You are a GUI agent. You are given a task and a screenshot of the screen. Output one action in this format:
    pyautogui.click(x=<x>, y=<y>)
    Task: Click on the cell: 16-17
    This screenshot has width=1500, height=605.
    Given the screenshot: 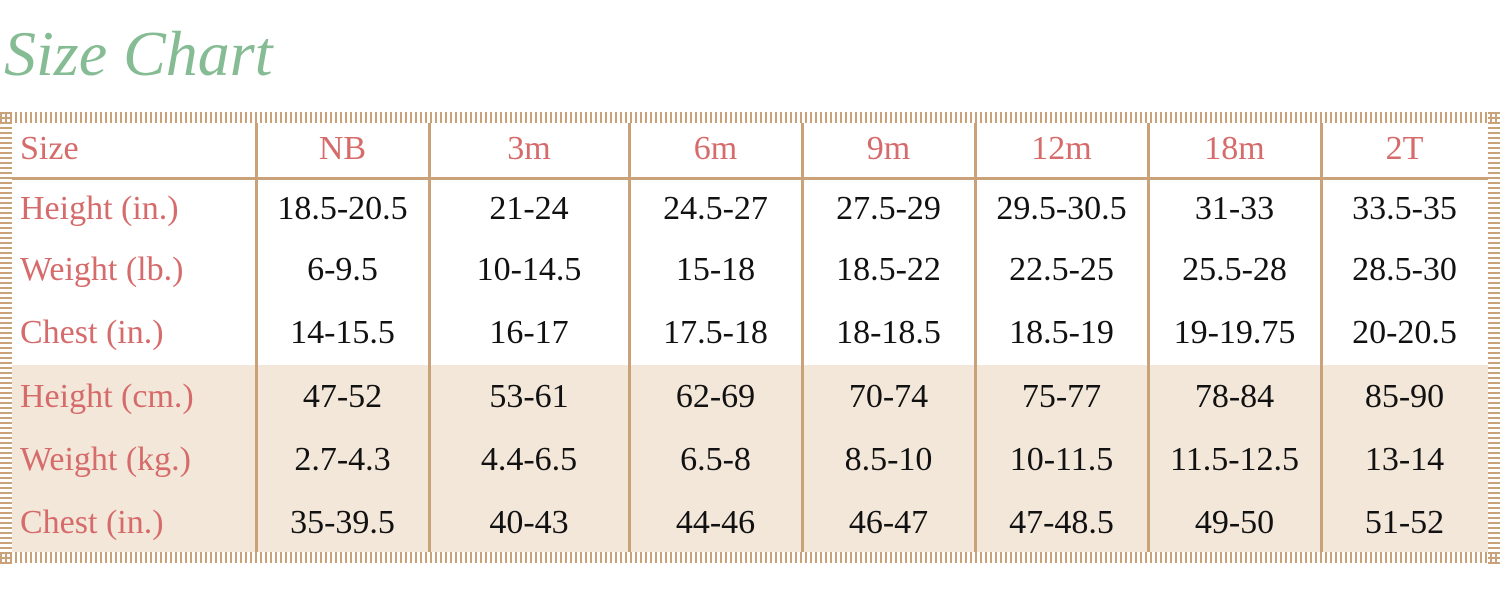 What is the action you would take?
    pyautogui.click(x=529, y=332)
    